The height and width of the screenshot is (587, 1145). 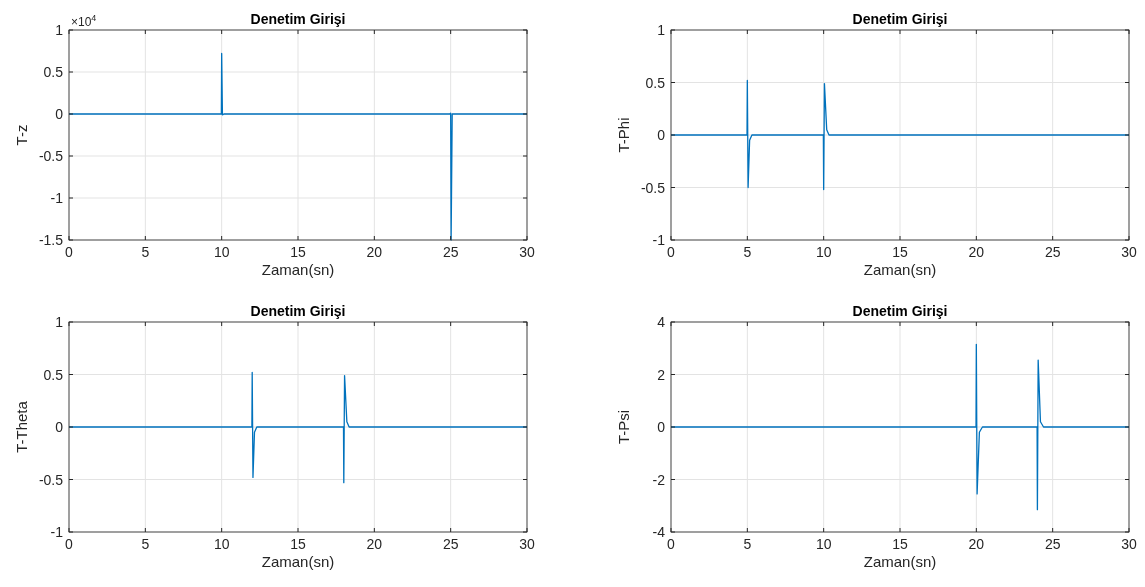 I want to click on y-axis-title: T-Psi, so click(x=623, y=427).